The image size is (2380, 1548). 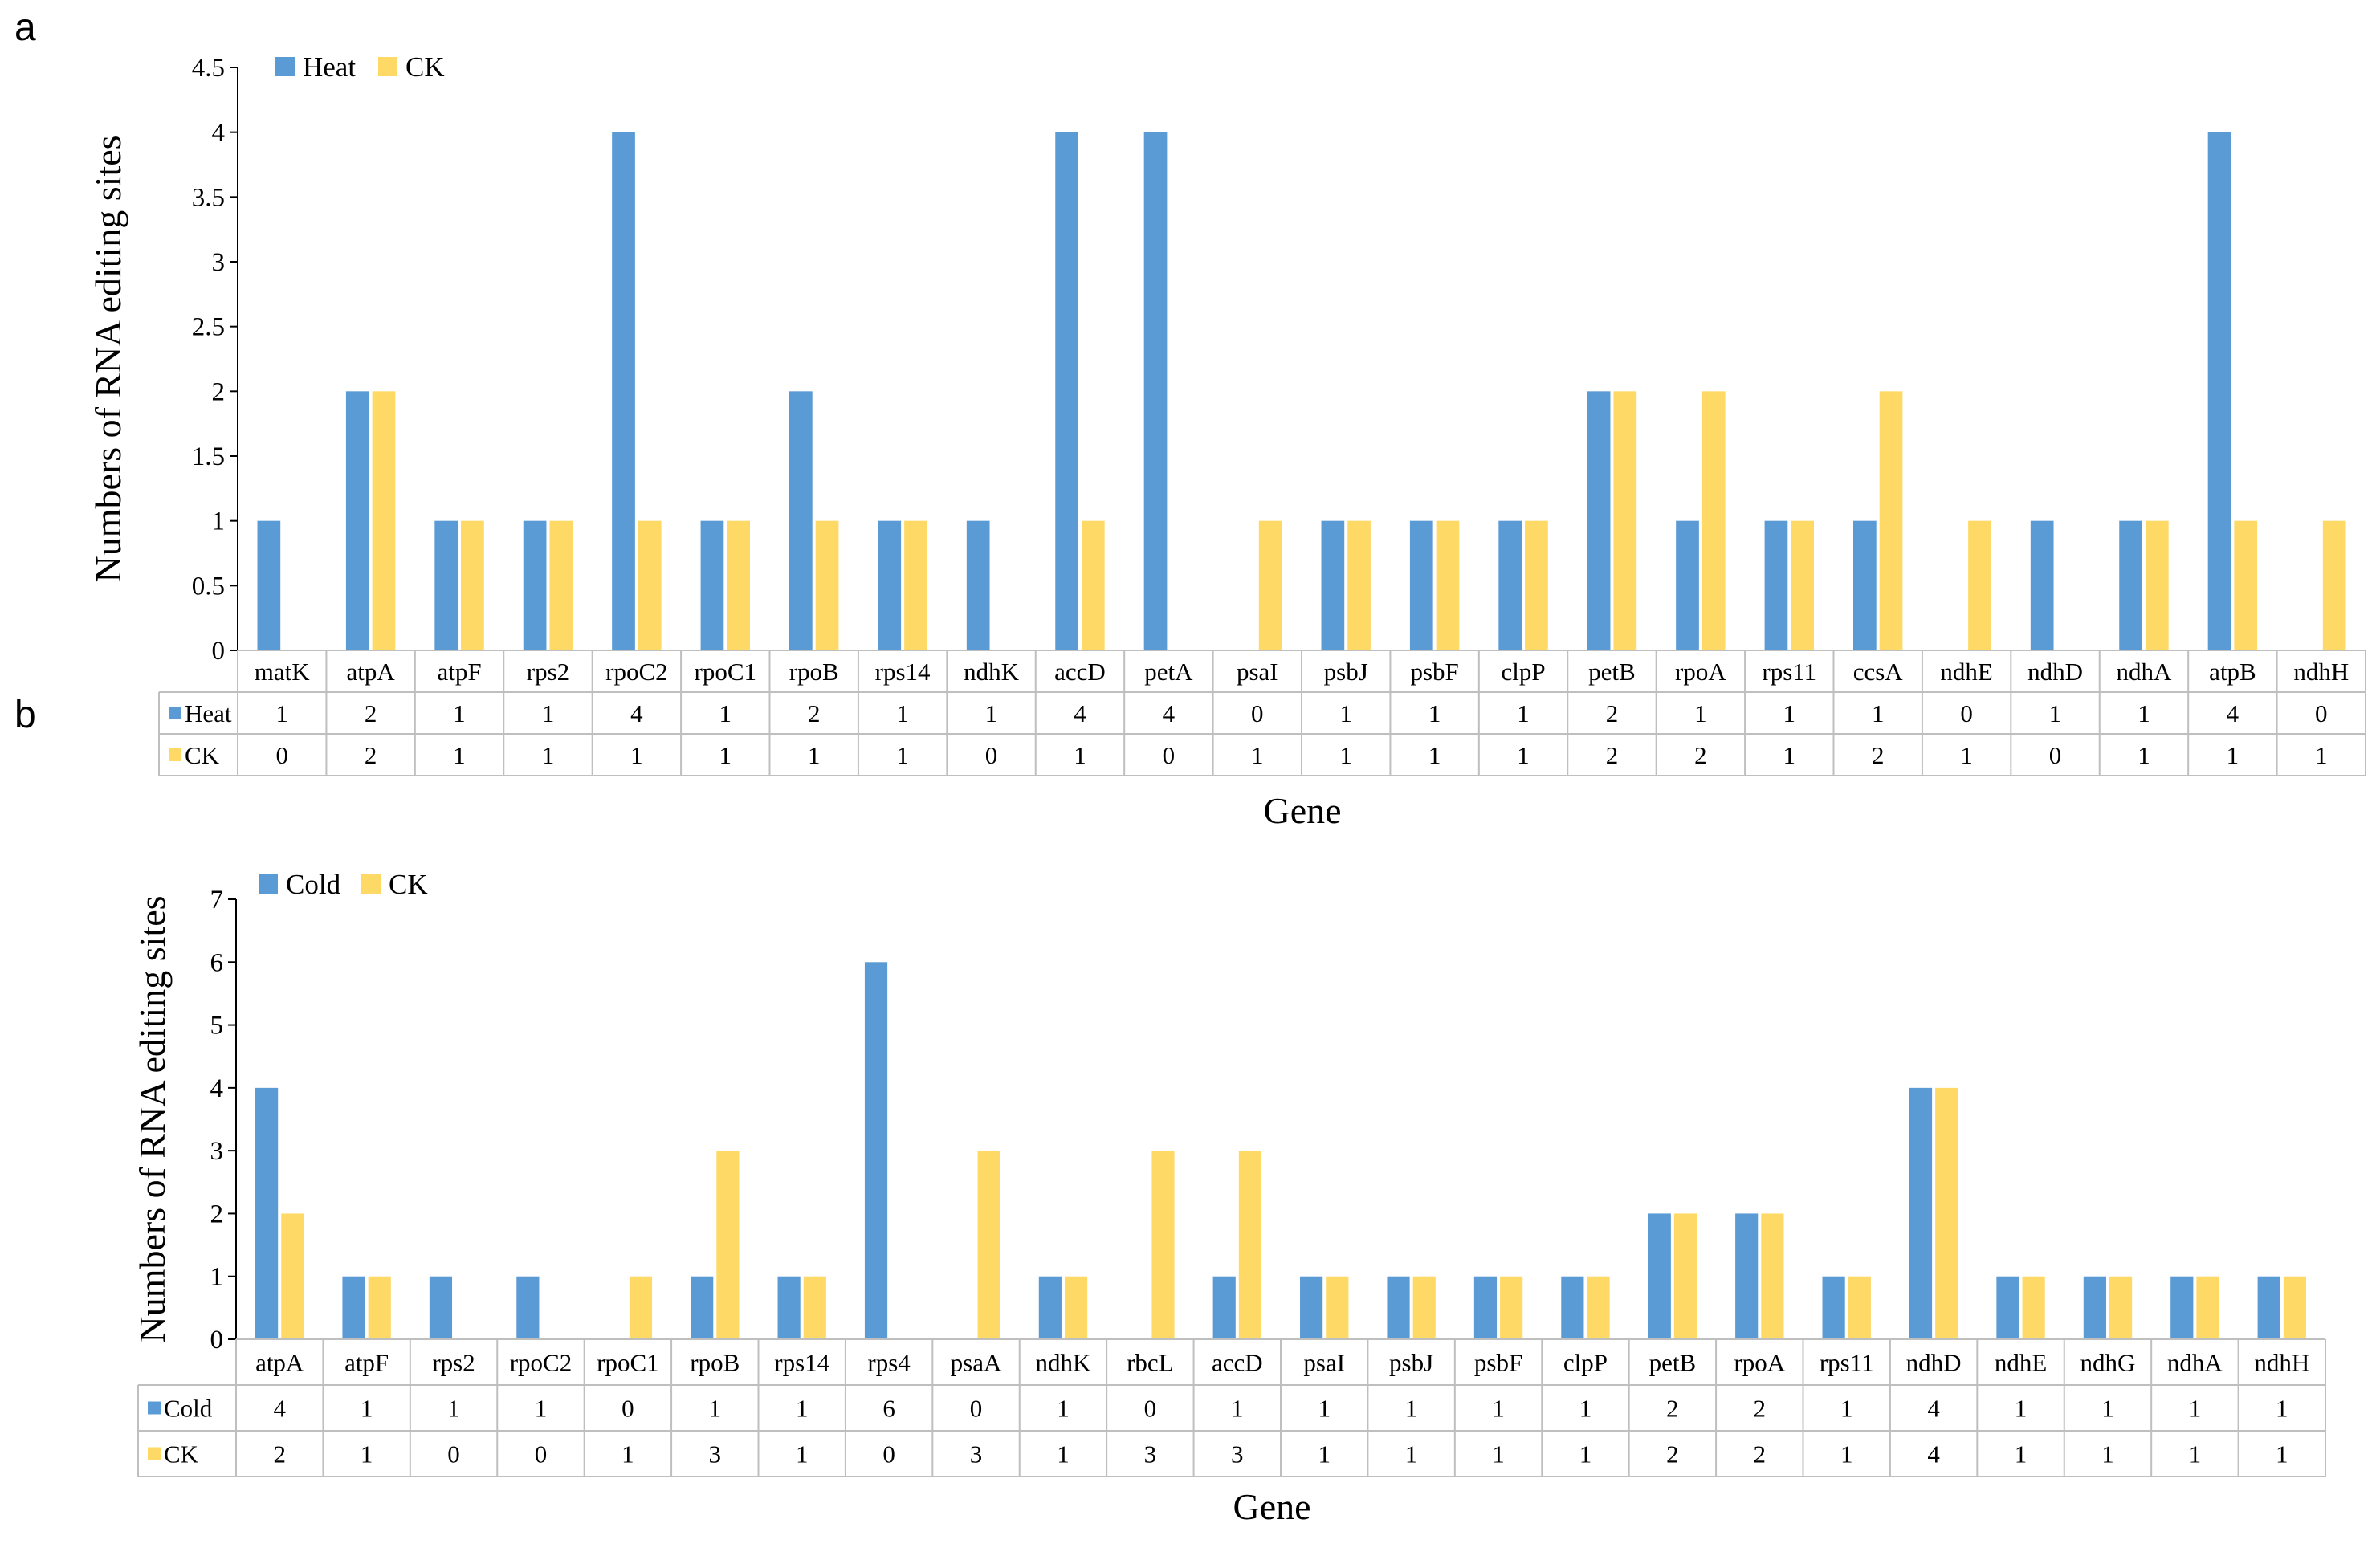 What do you see at coordinates (459, 672) in the screenshot?
I see `category-label: atpF` at bounding box center [459, 672].